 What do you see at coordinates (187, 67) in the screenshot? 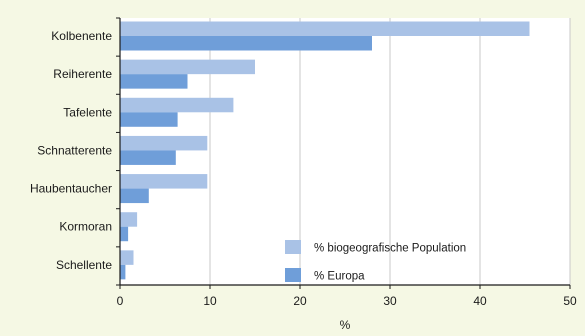
I see `bar-biogeo-reiherente` at bounding box center [187, 67].